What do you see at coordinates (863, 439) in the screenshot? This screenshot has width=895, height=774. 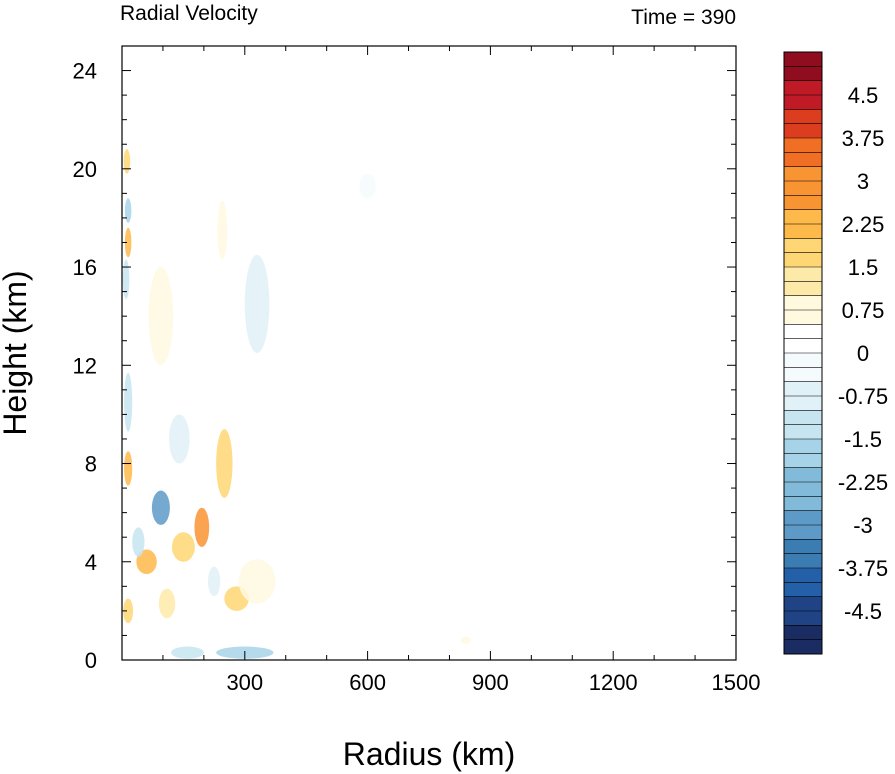 I see `colorbar-label: -1.5` at bounding box center [863, 439].